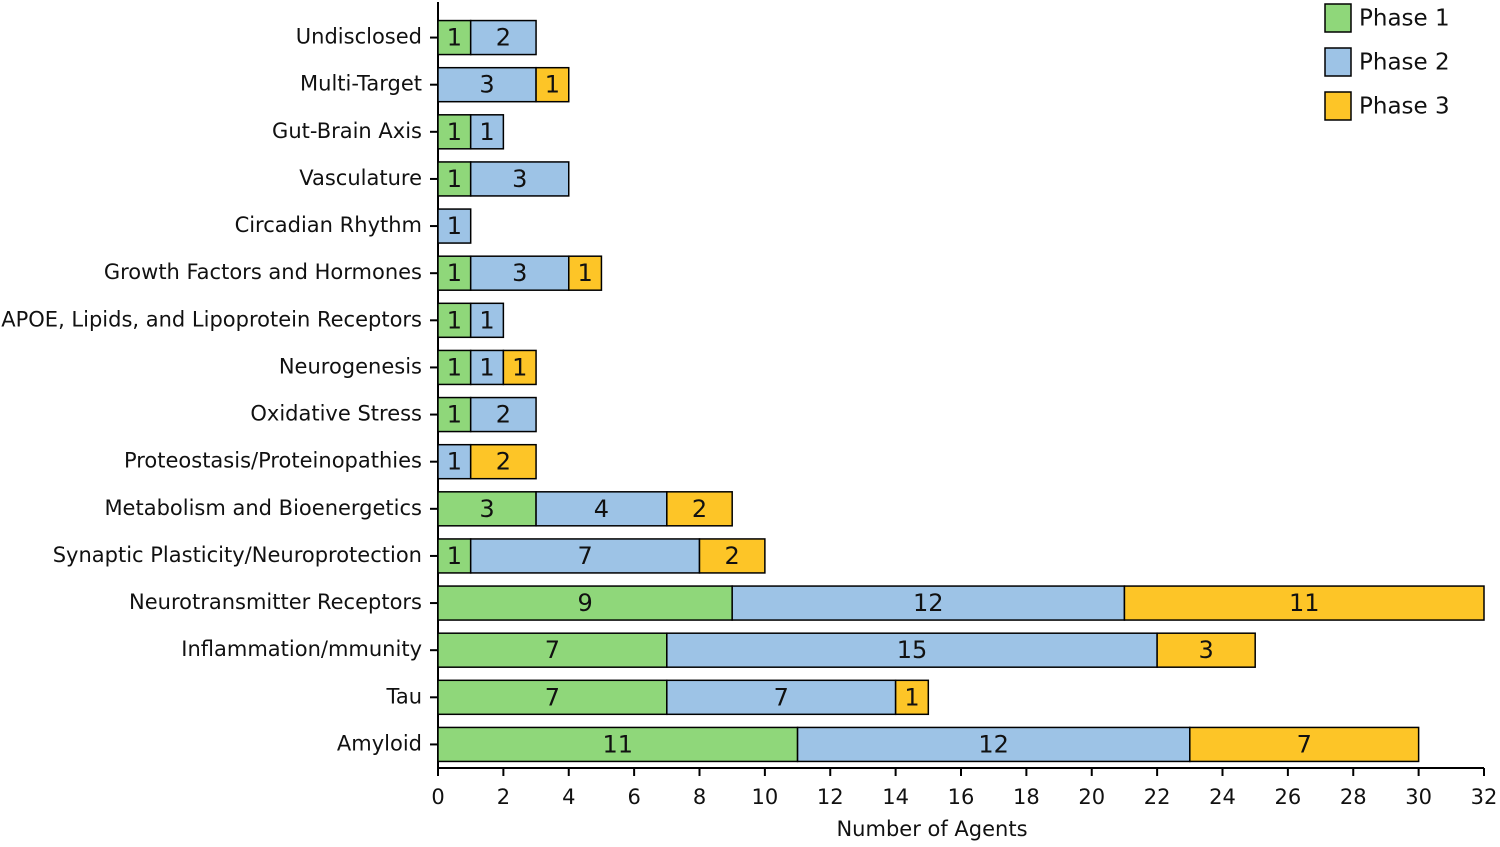 This screenshot has width=1500, height=847. I want to click on y-tick-label: Neurotransmitter Receptors, so click(275, 602).